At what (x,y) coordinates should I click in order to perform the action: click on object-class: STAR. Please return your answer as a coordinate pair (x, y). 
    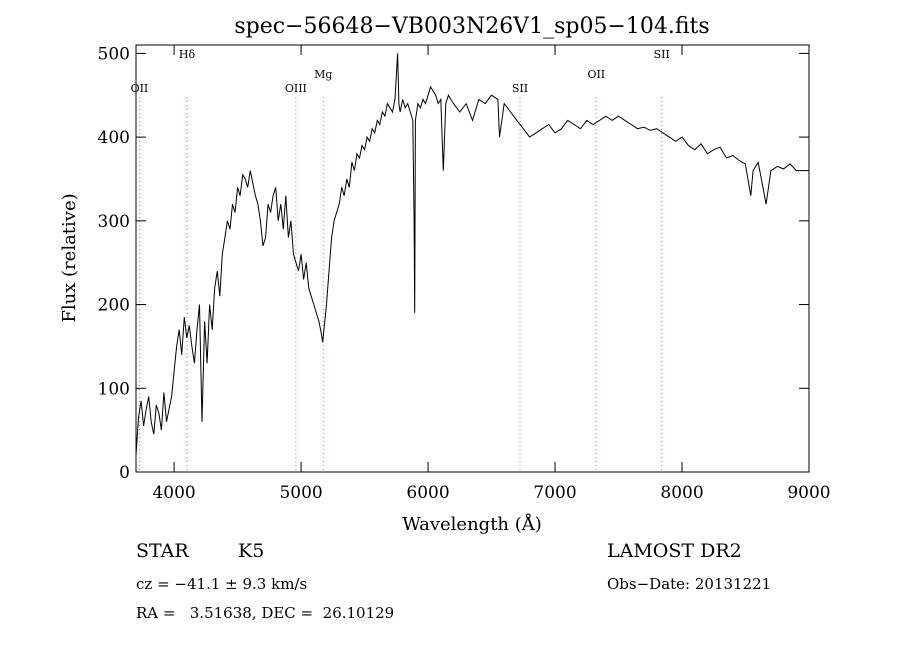
    Looking at the image, I should click on (162, 551).